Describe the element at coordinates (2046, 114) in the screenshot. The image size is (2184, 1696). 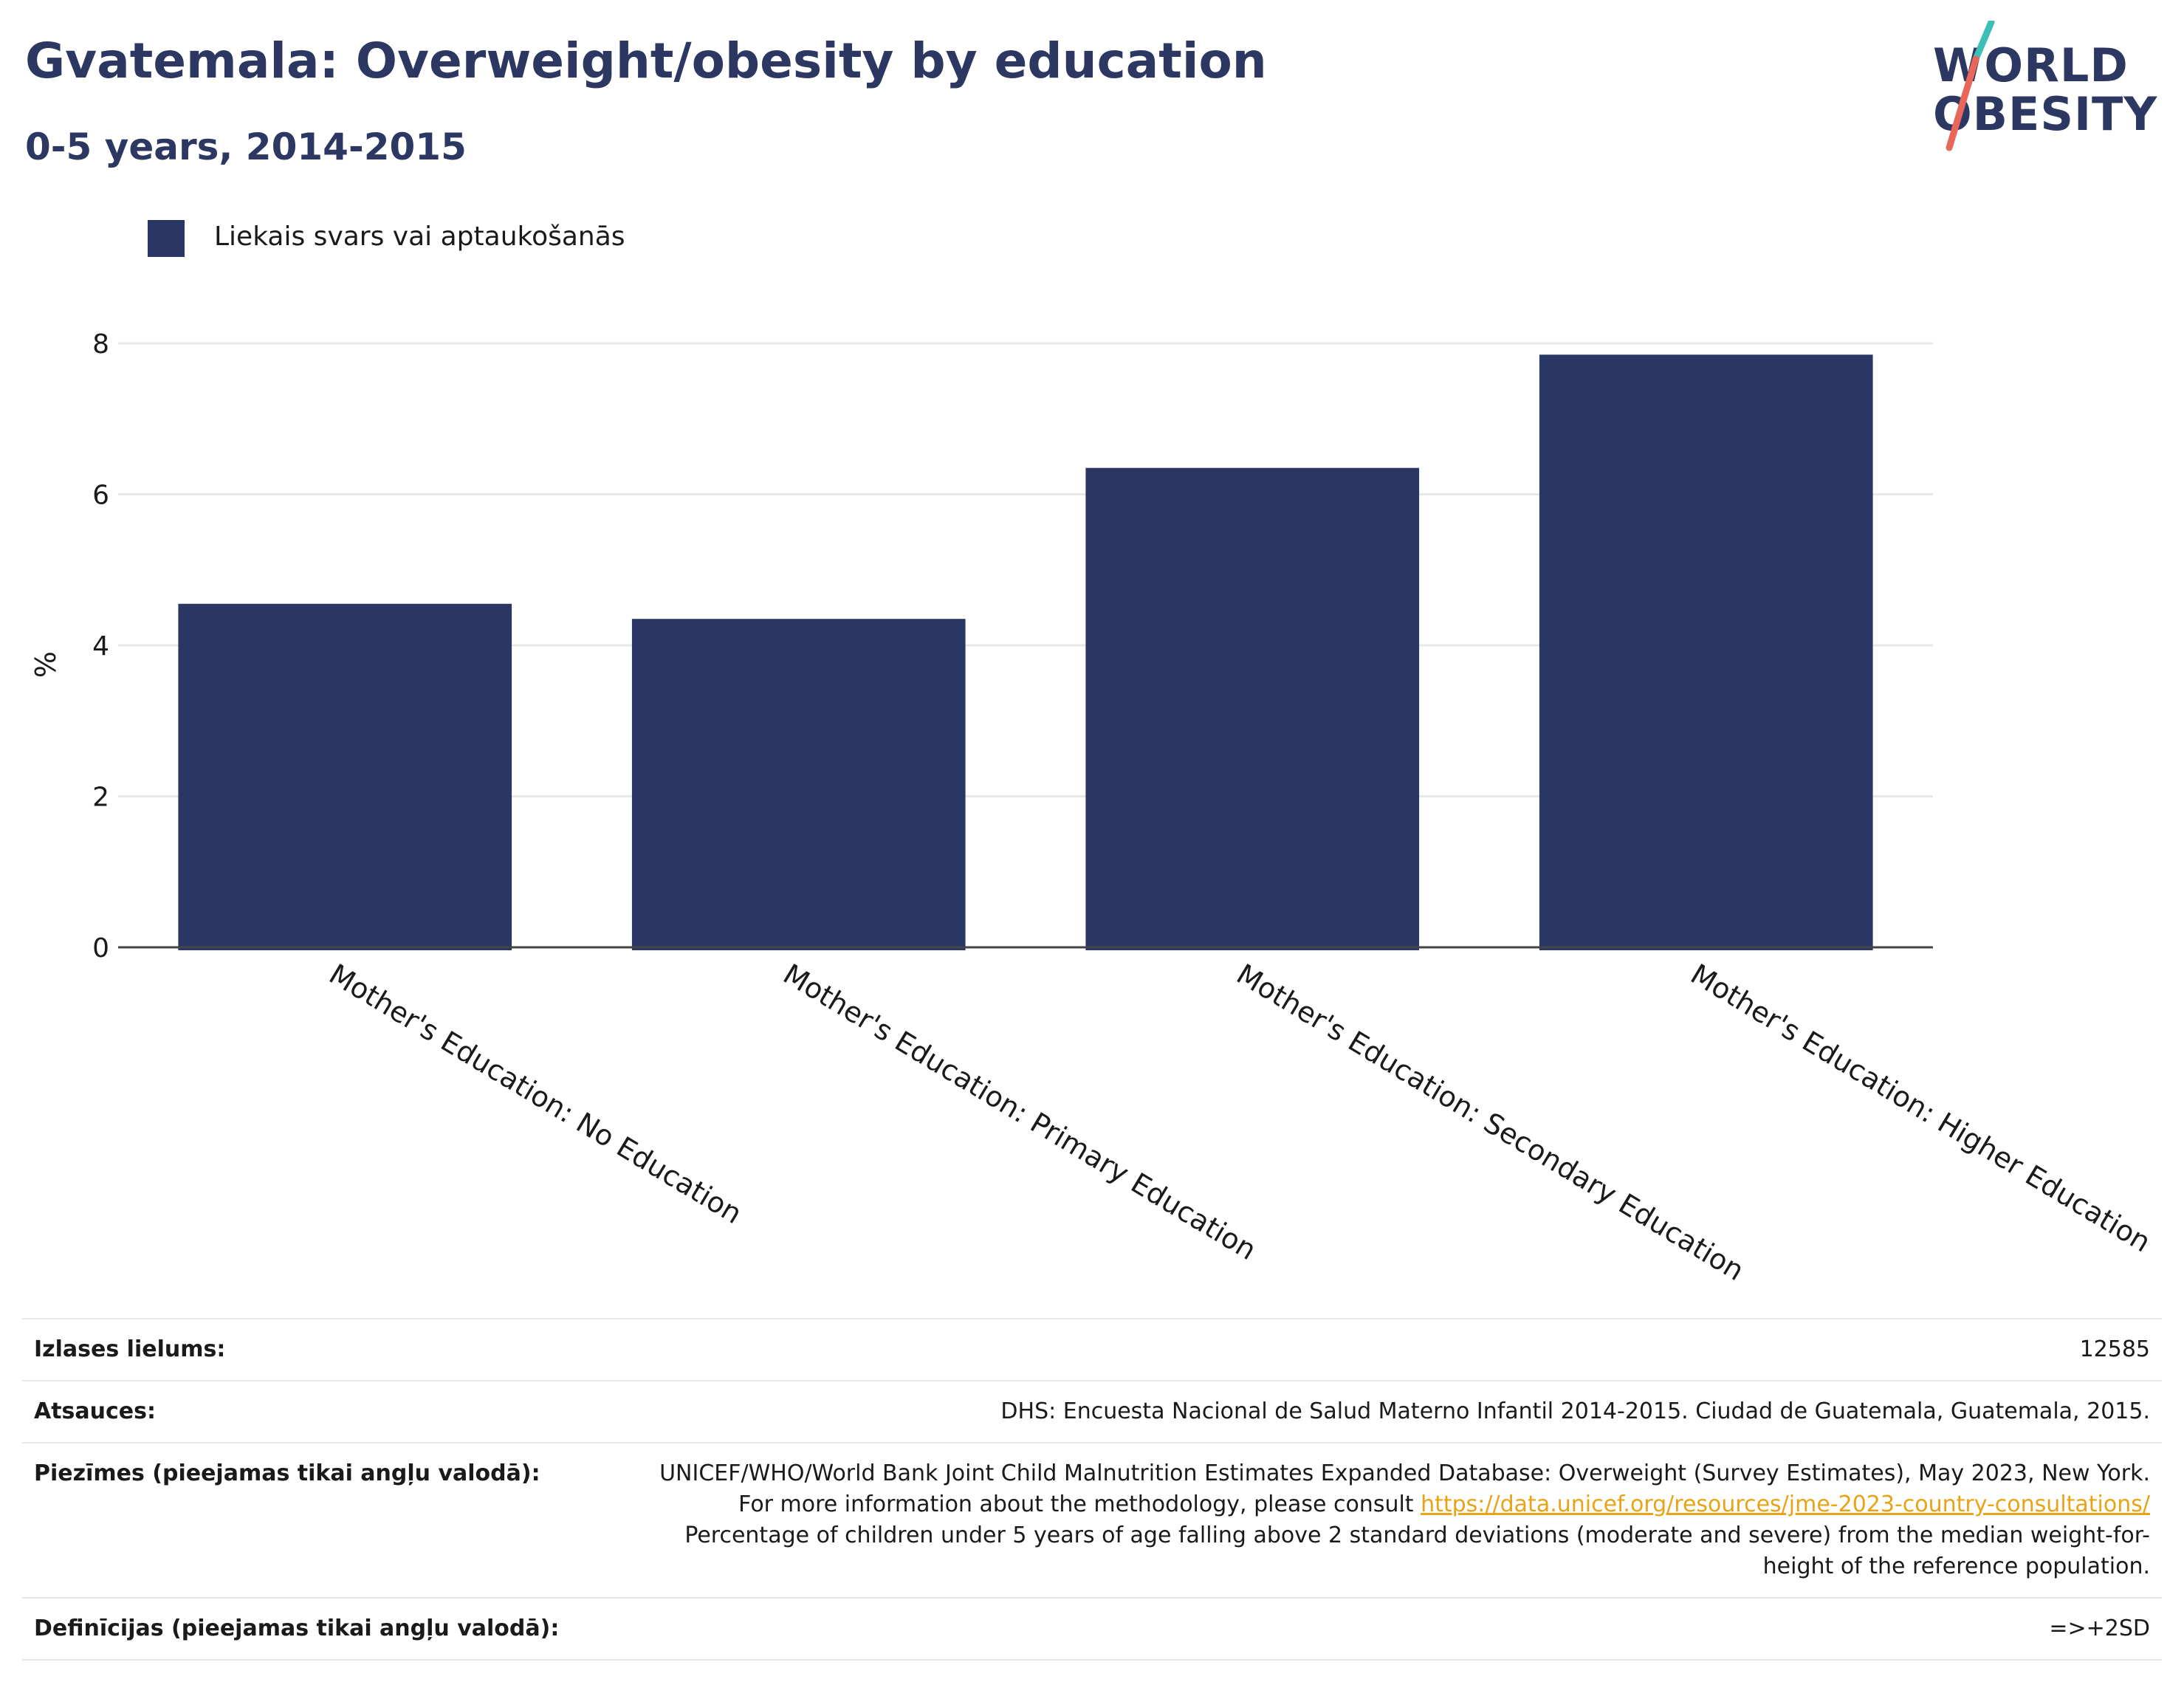
I see `logo-word-obesity: OBESITY` at that location.